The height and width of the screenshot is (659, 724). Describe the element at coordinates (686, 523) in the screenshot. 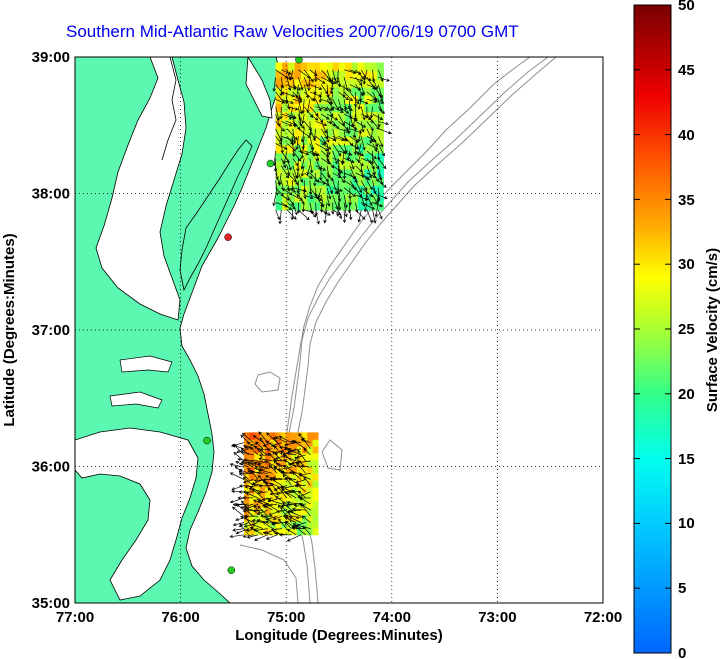

I see `colorbar-tick-label: 10` at that location.